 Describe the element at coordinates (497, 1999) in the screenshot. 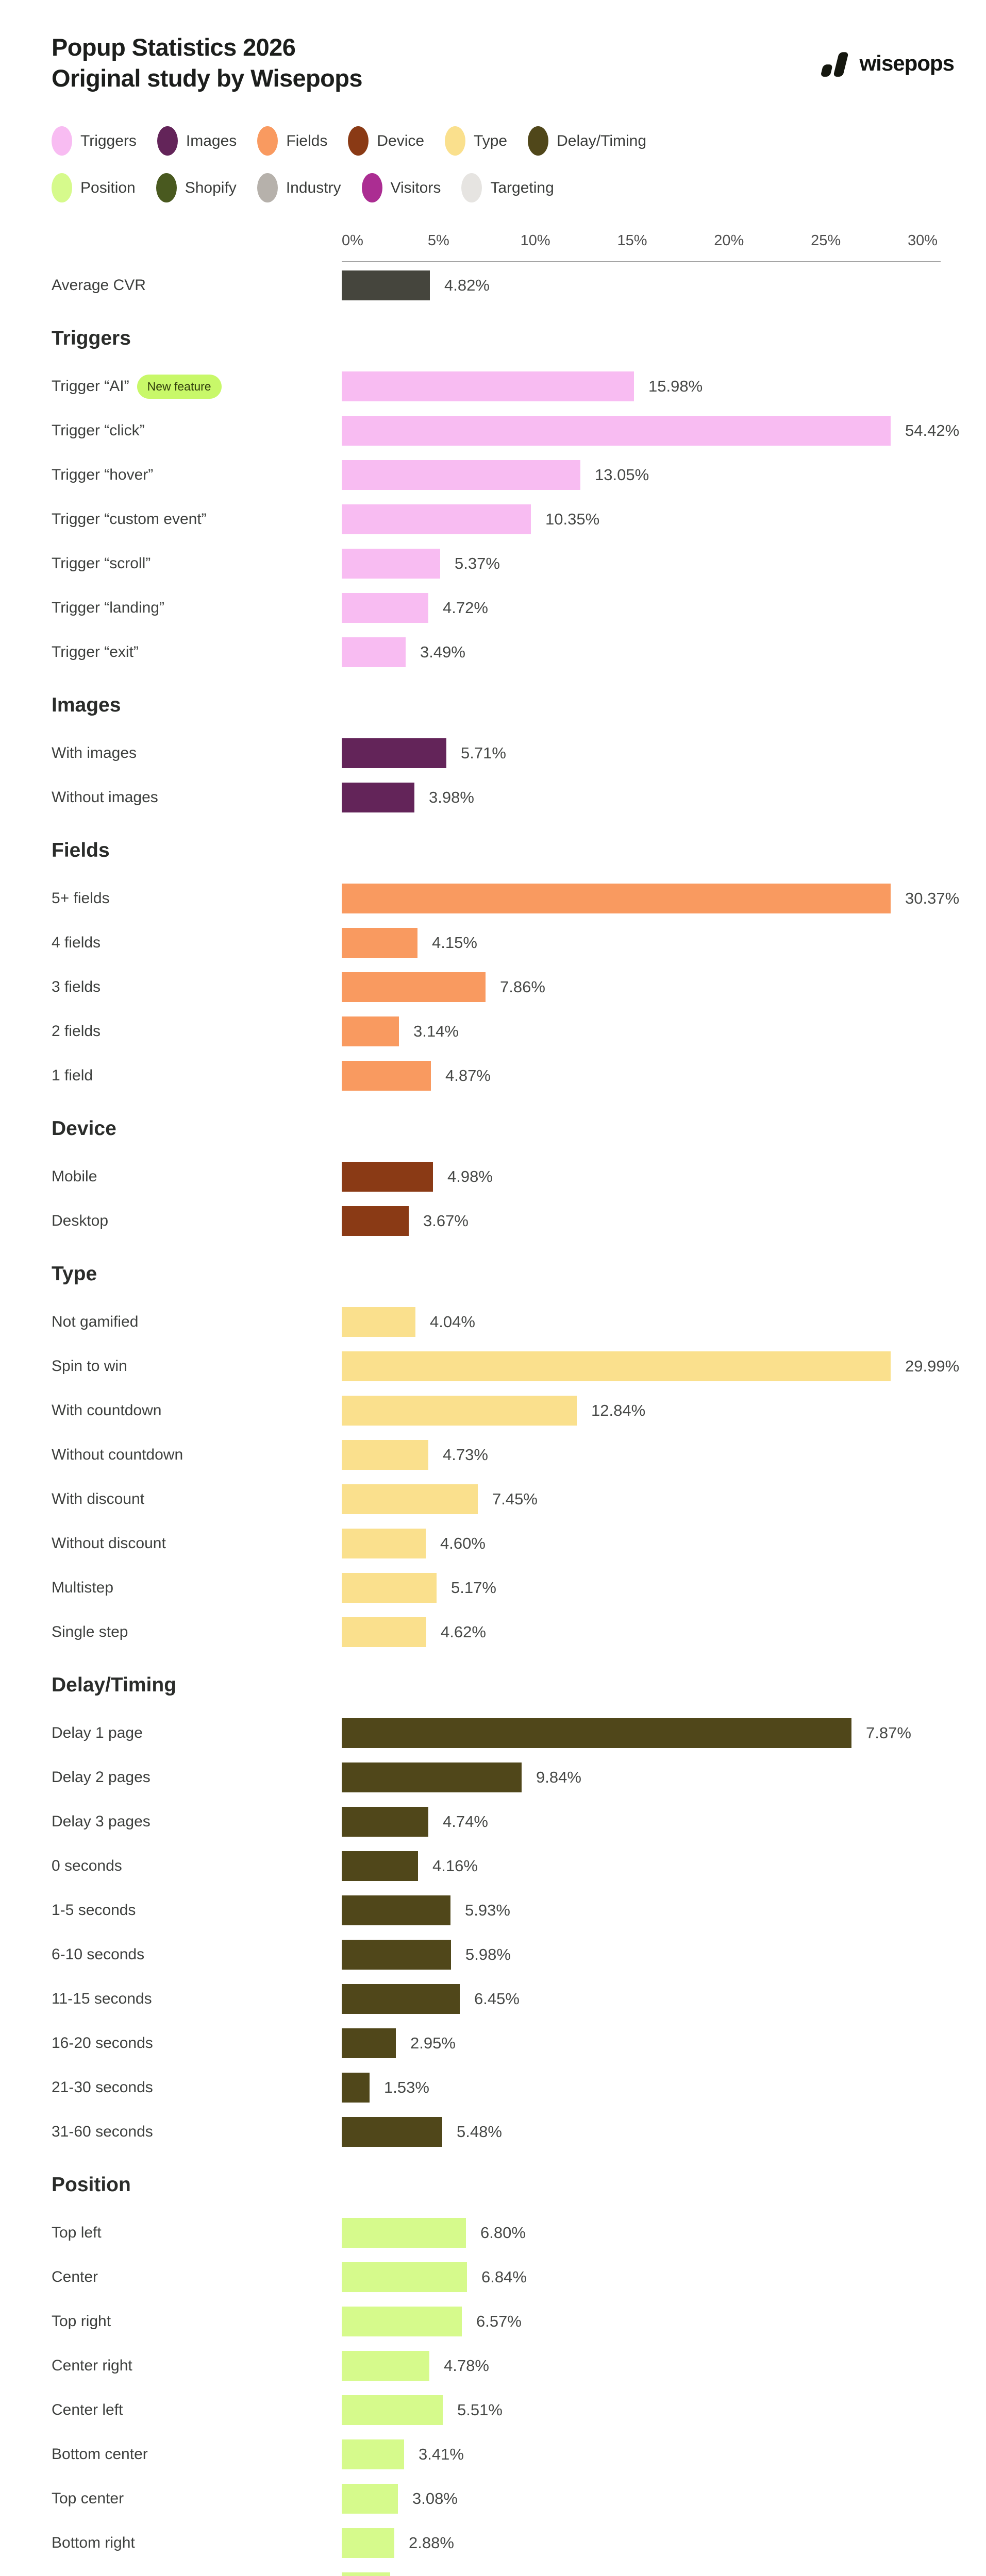

I see `value-11-15-seconds: 6.45%` at that location.